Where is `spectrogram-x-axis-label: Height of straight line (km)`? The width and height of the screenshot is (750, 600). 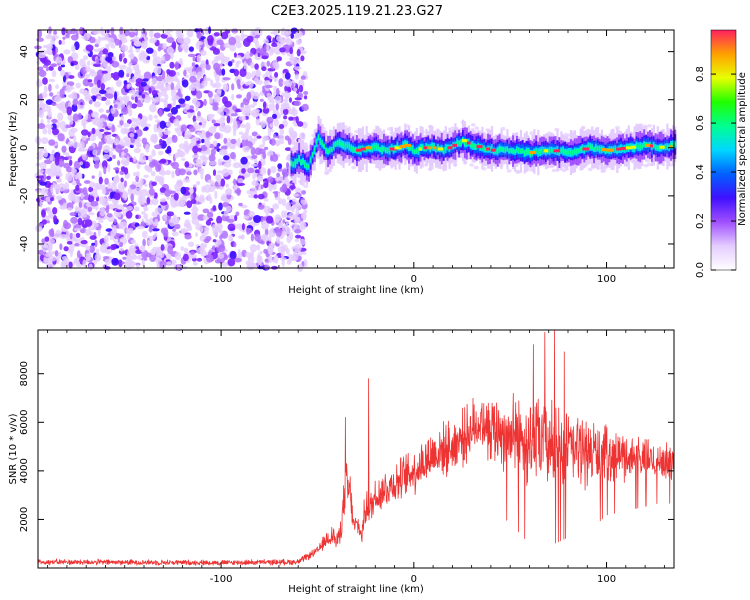
spectrogram-x-axis-label: Height of straight line (km) is located at coordinates (356, 290).